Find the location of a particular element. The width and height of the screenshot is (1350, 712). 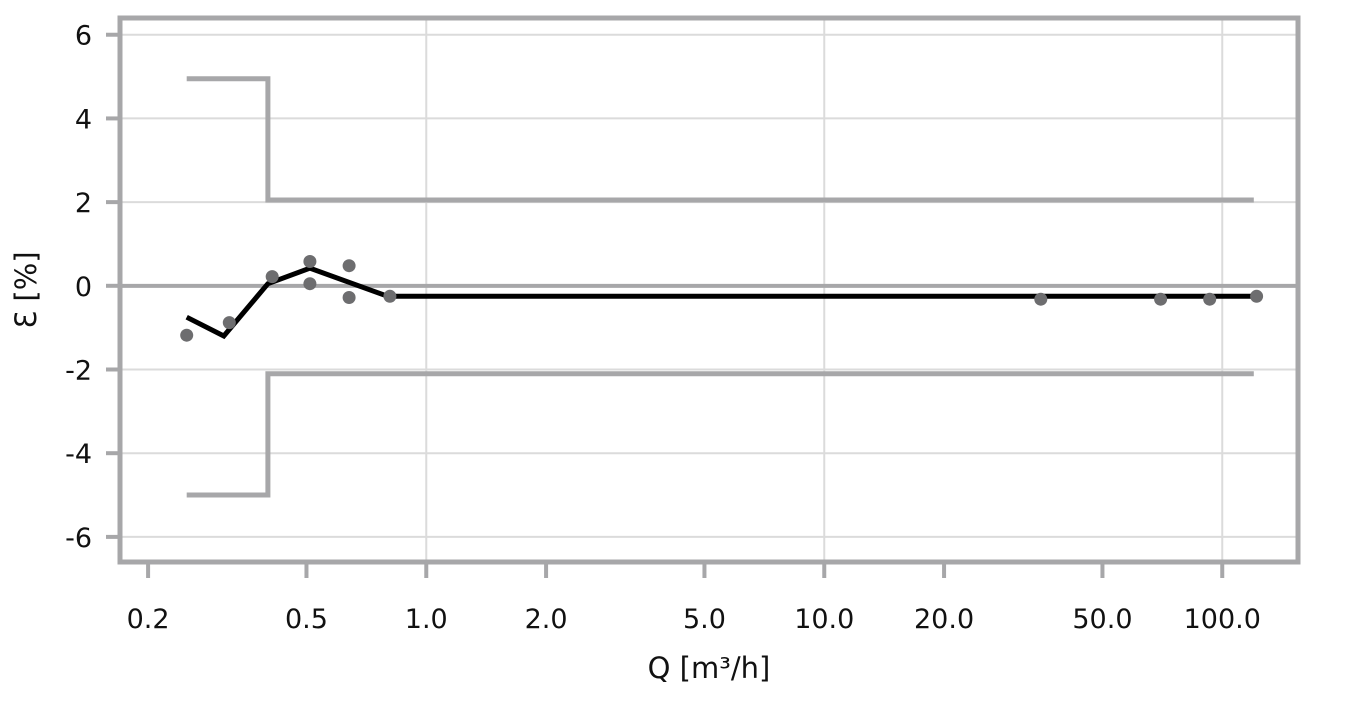

x-tick-label: 100.0 is located at coordinates (1222, 619).